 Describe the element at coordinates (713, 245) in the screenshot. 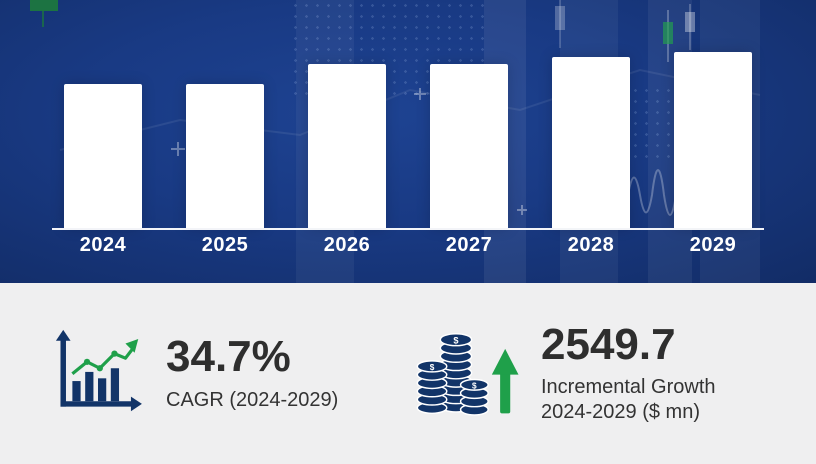

I see `bar-label-2029: 2029` at that location.